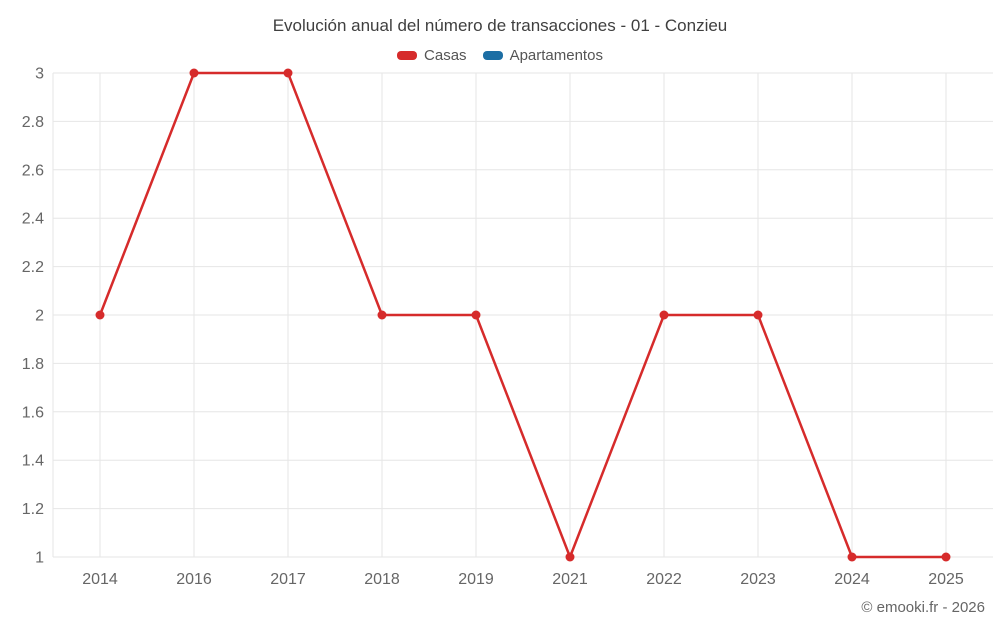 This screenshot has width=1000, height=625. I want to click on legend-item-casas: Casas, so click(432, 55).